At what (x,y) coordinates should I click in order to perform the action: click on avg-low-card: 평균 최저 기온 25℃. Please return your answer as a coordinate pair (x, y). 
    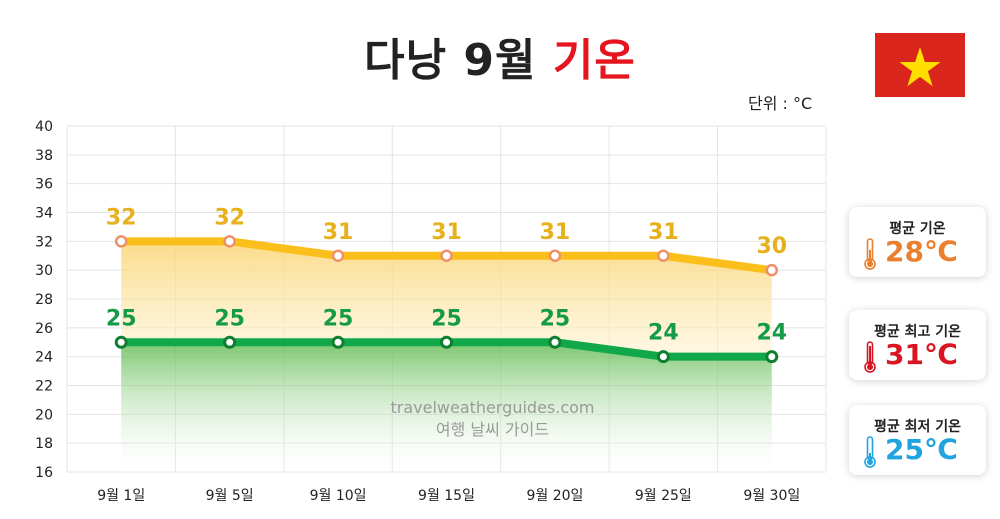
    Looking at the image, I should click on (917, 440).